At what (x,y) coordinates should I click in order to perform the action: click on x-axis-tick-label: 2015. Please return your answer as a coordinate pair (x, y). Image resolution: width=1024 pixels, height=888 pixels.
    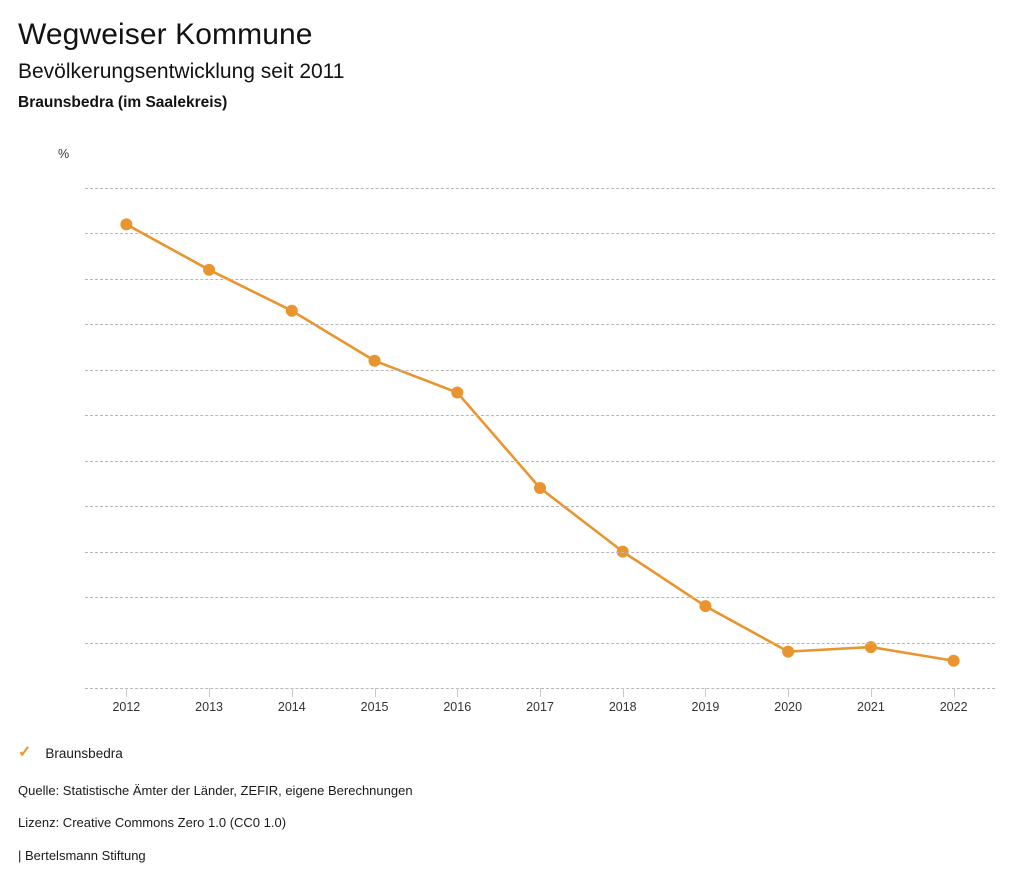
    Looking at the image, I should click on (374, 707).